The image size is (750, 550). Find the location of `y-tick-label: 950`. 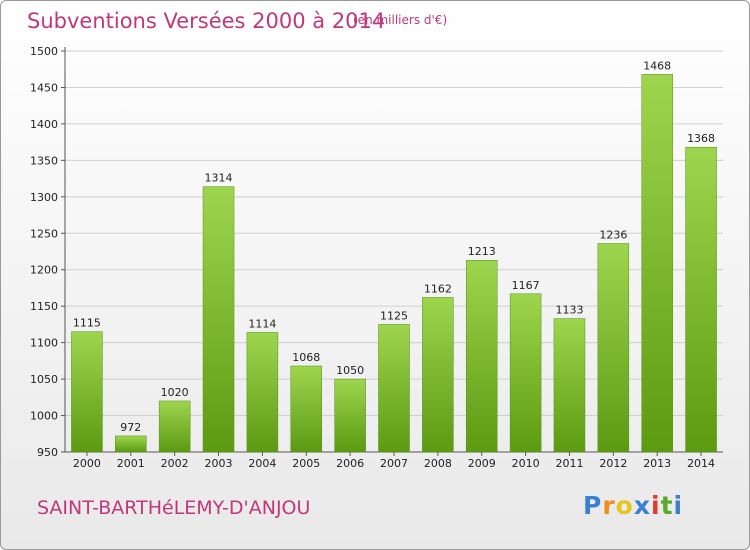

y-tick-label: 950 is located at coordinates (47, 452).